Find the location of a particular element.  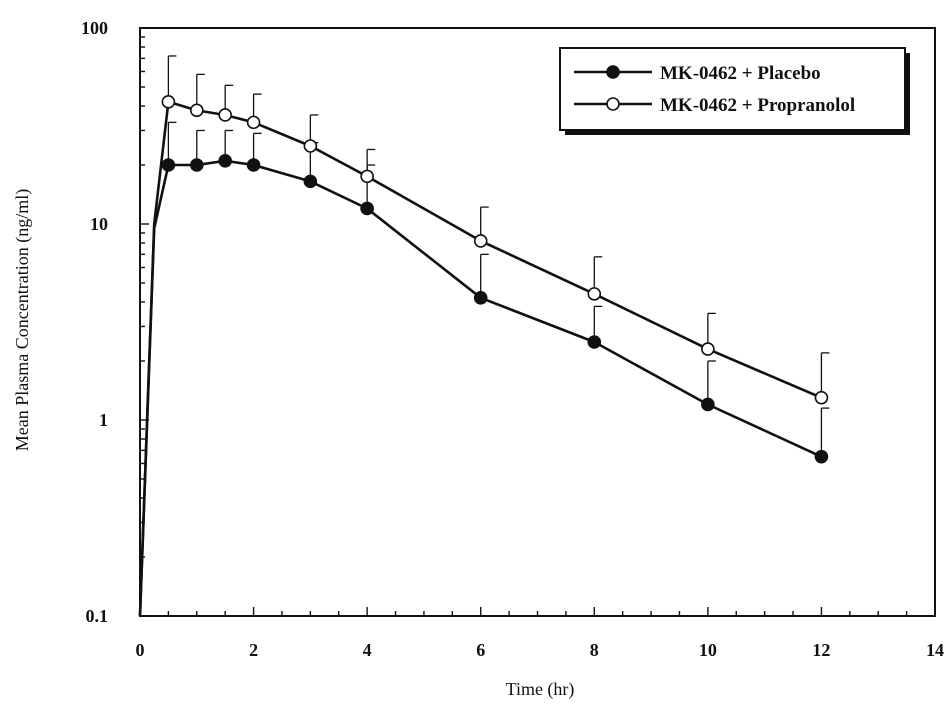

x-tick-label: 6 is located at coordinates (480, 650).